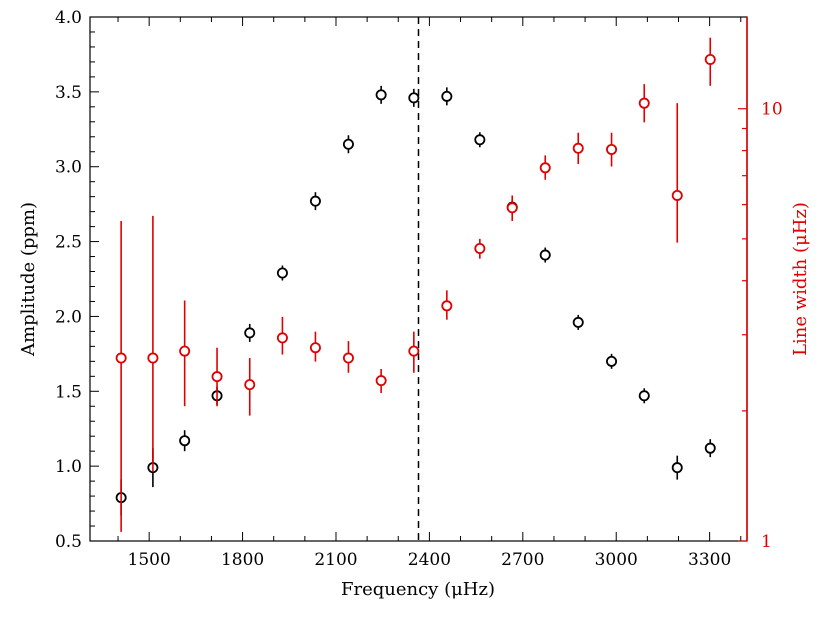  I want to click on right-axis-title: Line width (μHz), so click(800, 279).